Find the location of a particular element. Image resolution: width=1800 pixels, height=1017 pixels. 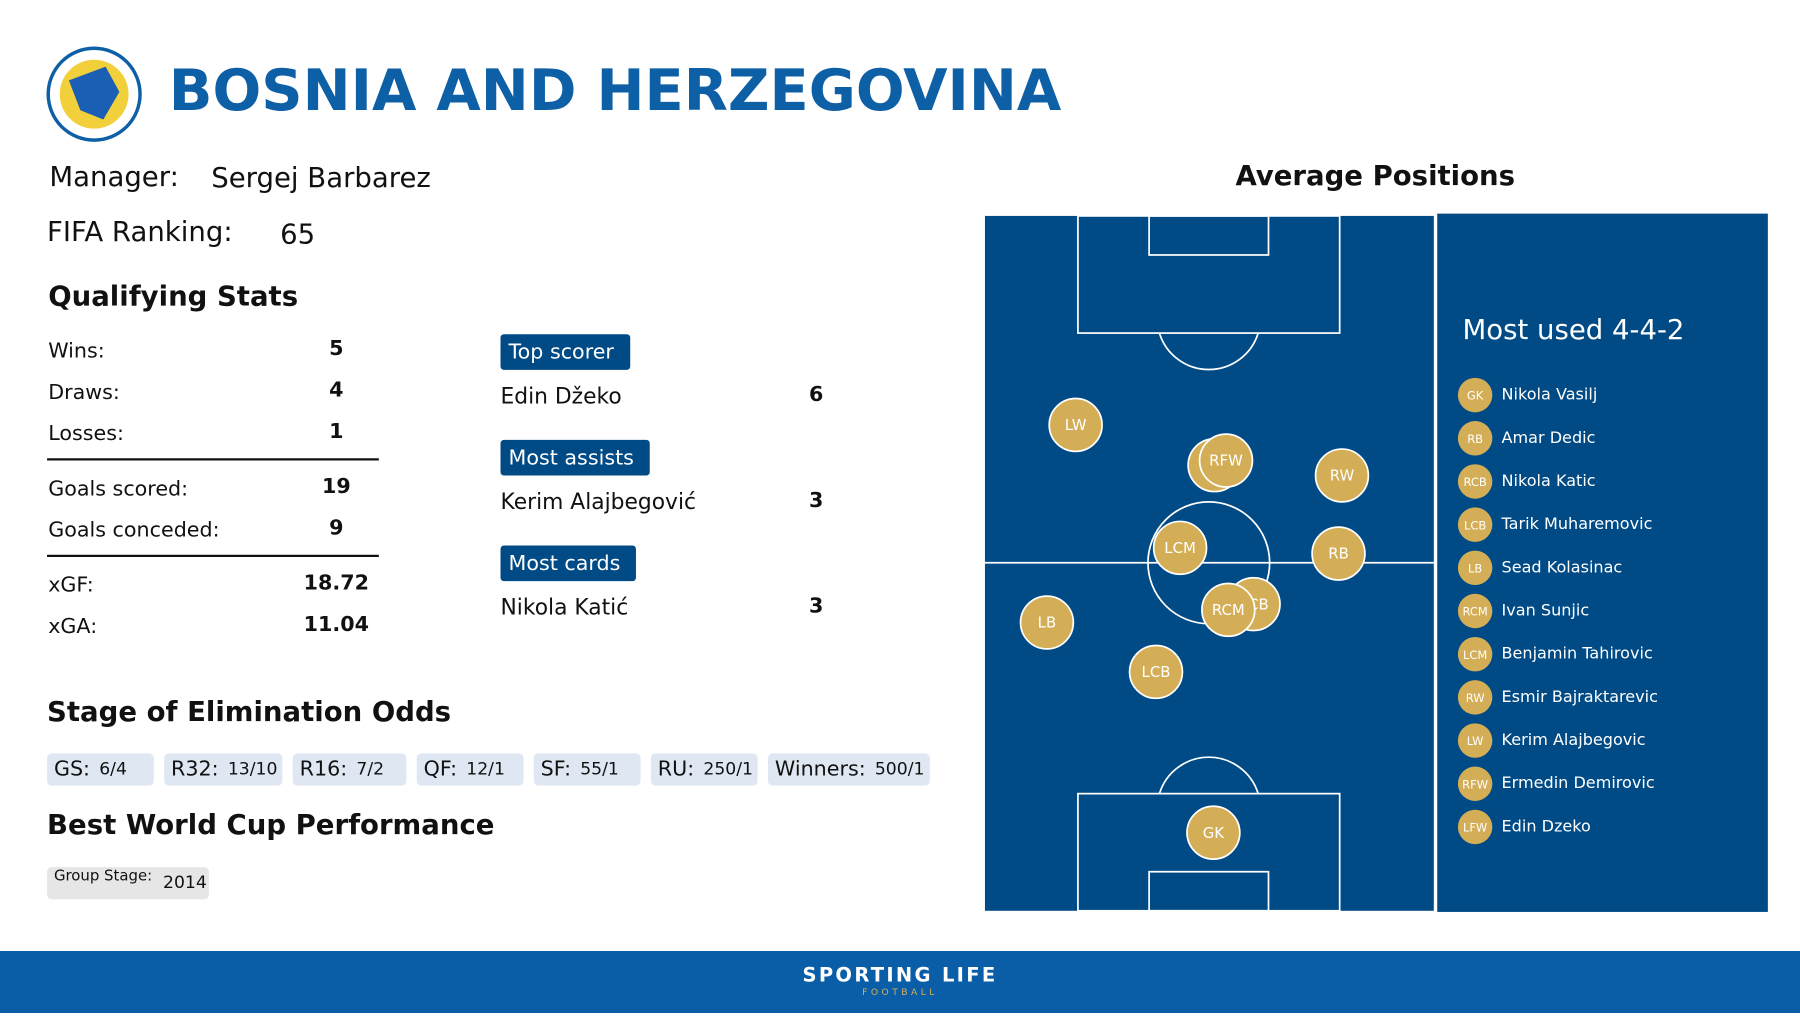

lineup-name: Nikola Vasilj is located at coordinates (1550, 394).